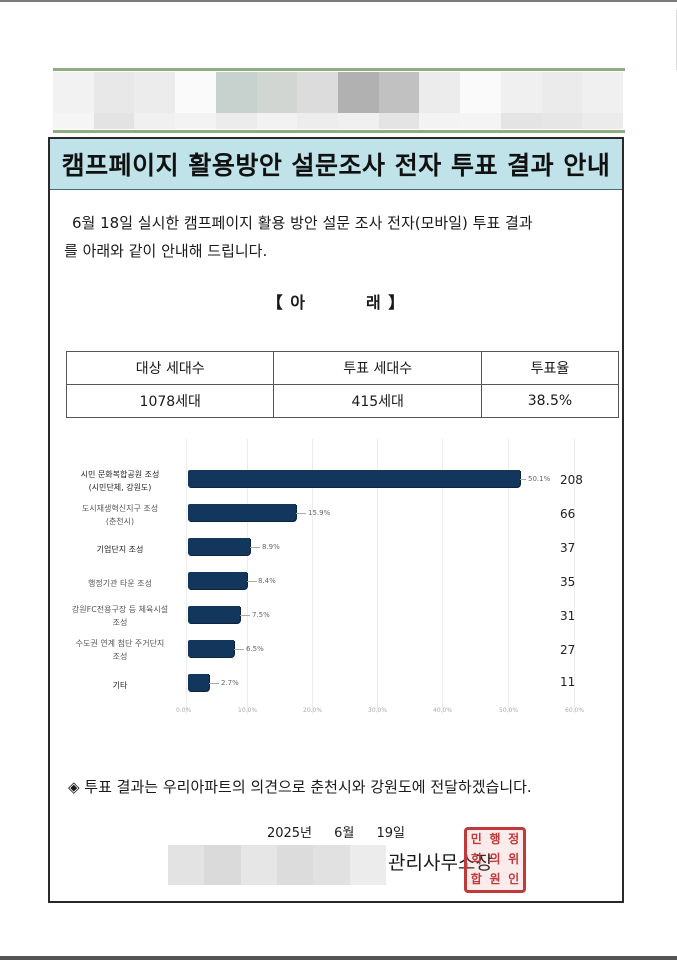  Describe the element at coordinates (495, 879) in the screenshot. I see `seal-char: 원` at that location.